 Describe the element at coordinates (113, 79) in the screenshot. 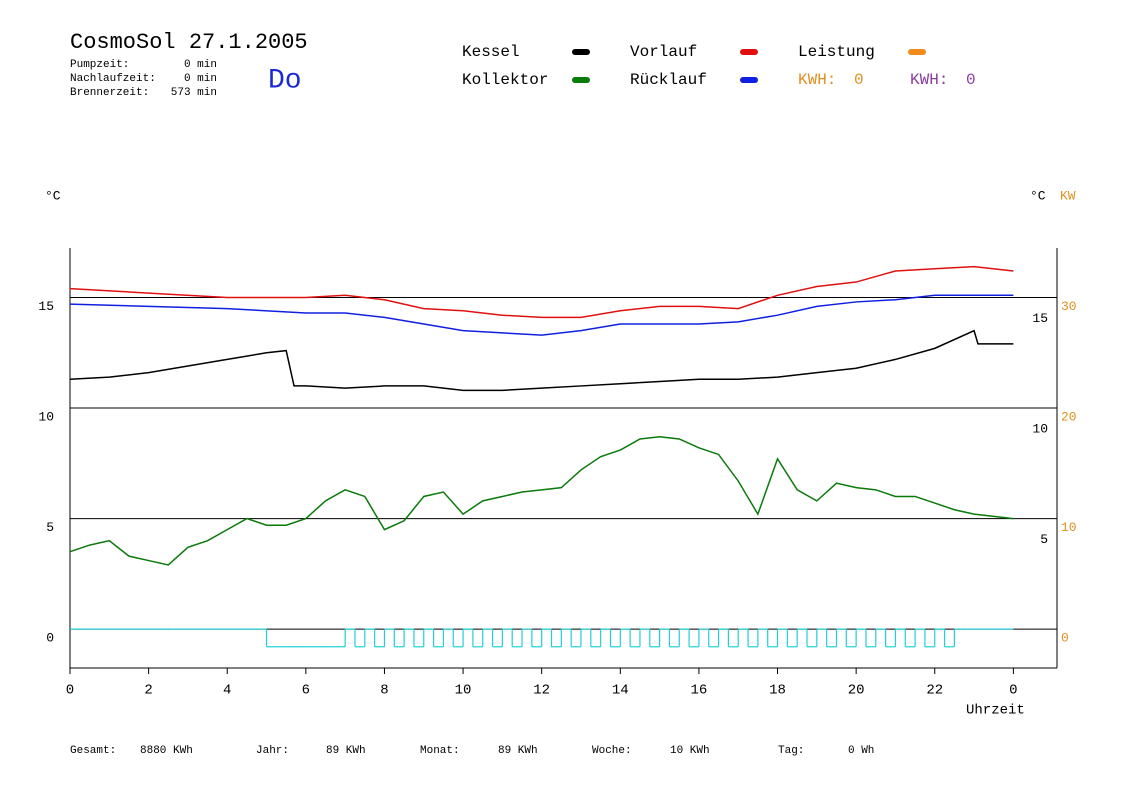

I see `stat-label: Nachlaufzeit:` at that location.